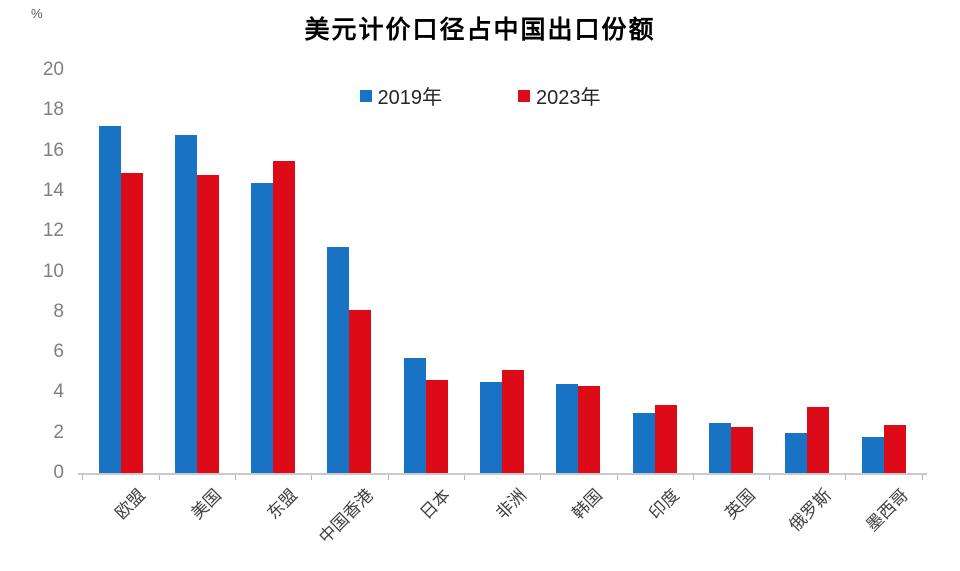 This screenshot has width=960, height=571. I want to click on bar-series0-cat10, so click(872, 454).